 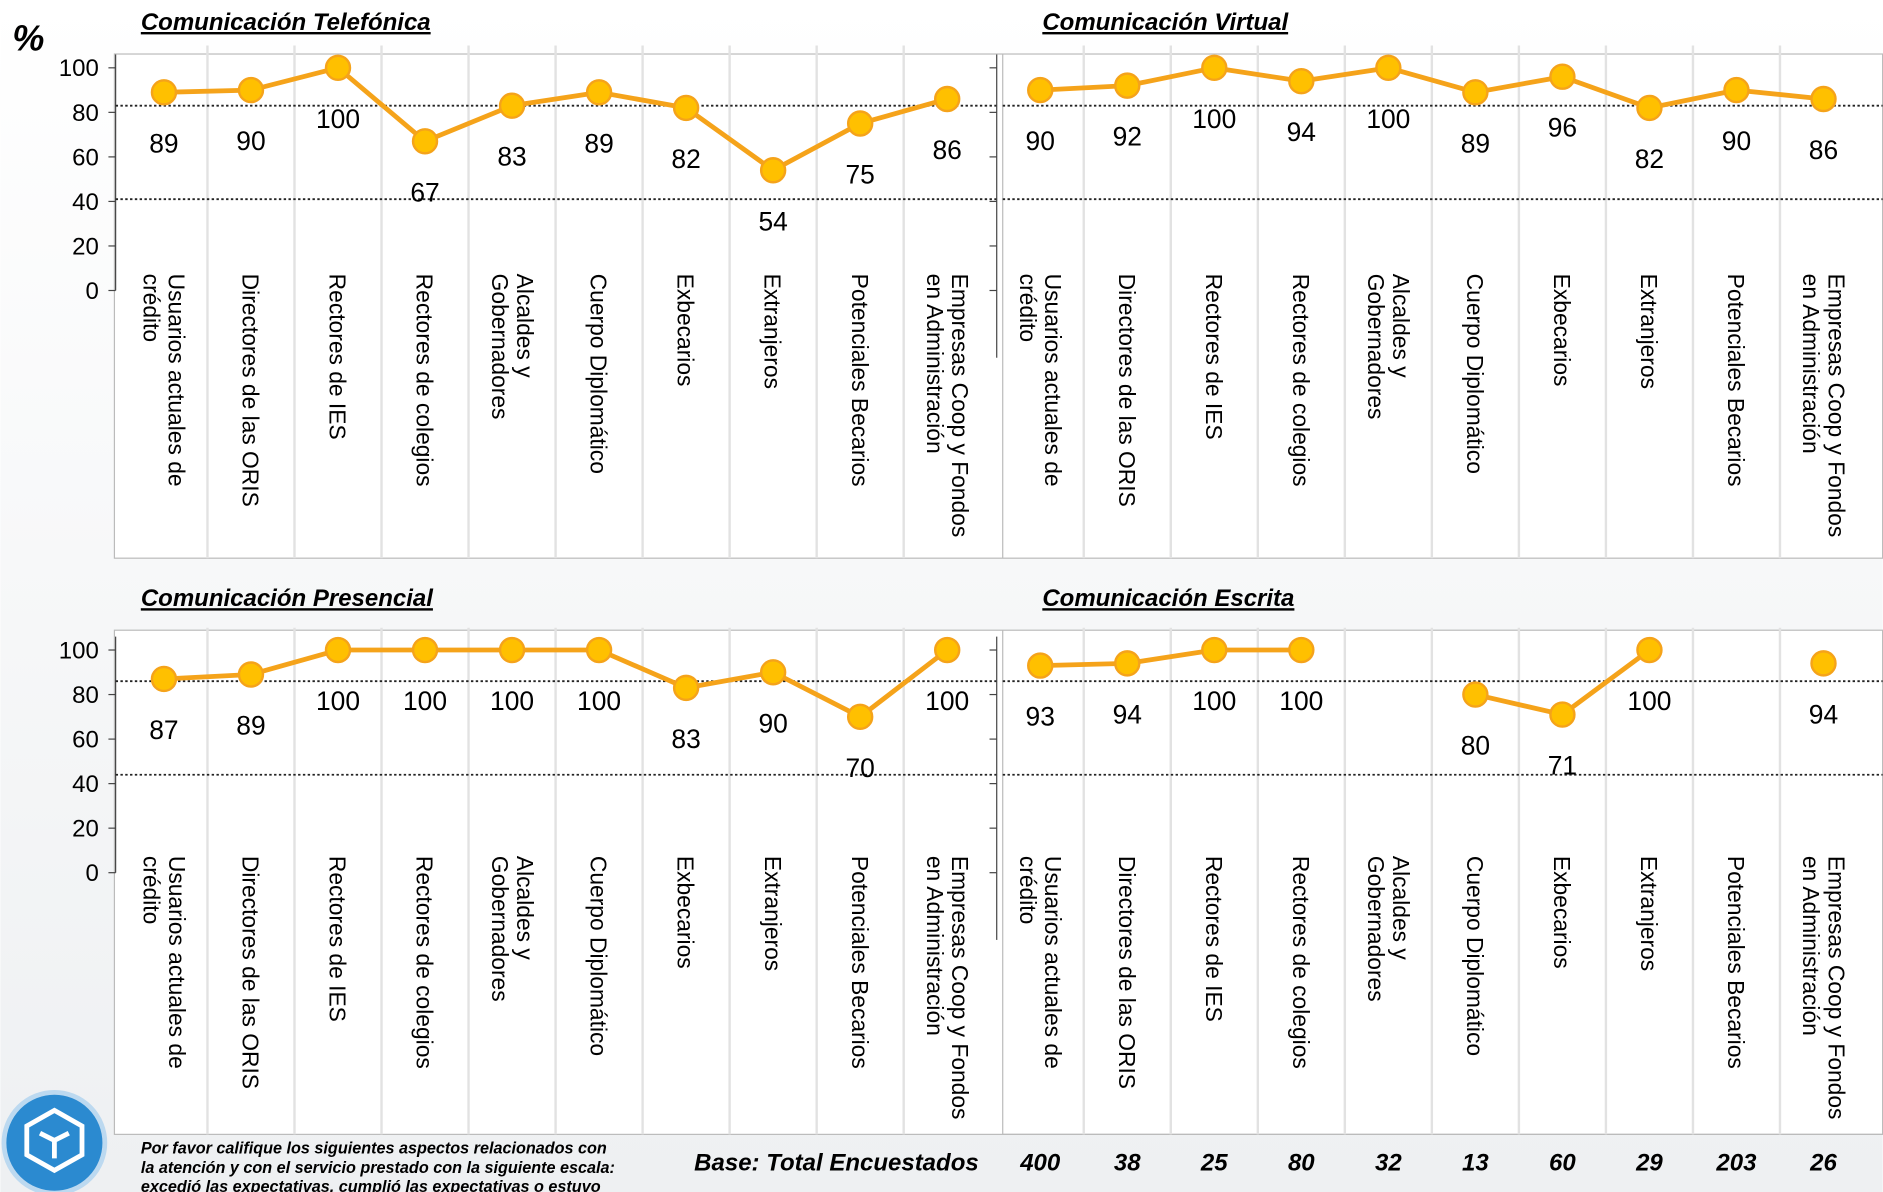 I want to click on data-label: 70, so click(x=859, y=768).